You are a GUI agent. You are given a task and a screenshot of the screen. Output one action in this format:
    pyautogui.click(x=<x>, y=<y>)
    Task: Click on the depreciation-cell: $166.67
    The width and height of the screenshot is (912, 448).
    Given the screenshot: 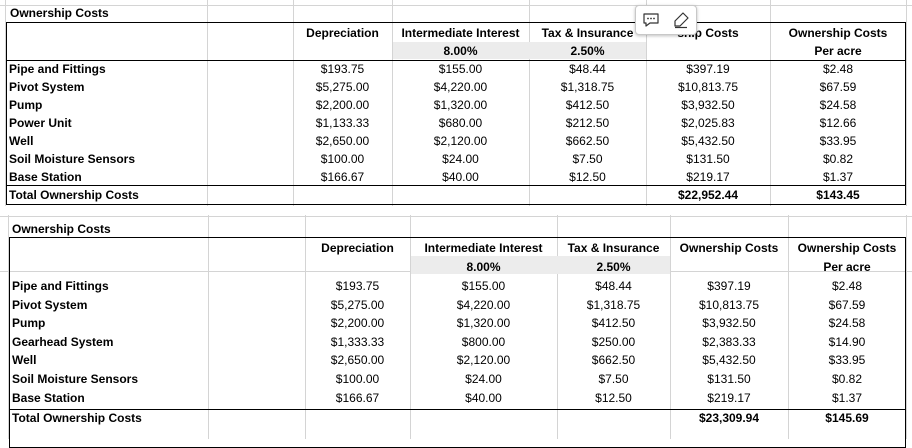 What is the action you would take?
    pyautogui.click(x=342, y=177)
    